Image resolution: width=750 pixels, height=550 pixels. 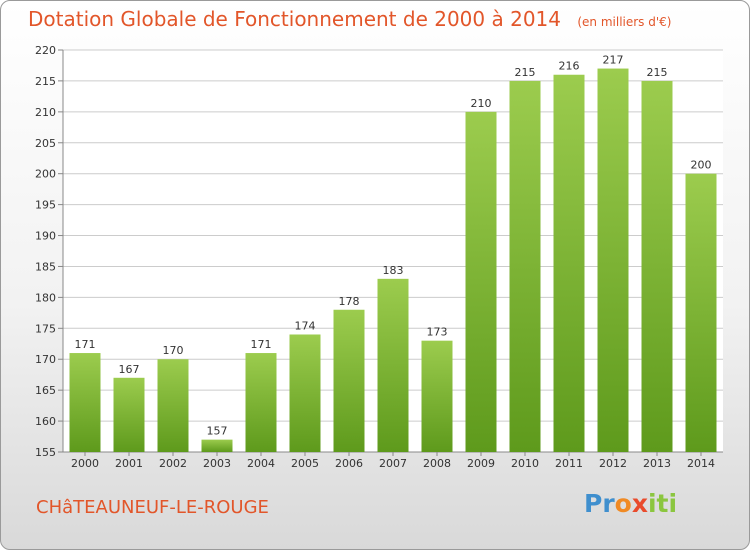 I want to click on data-label-2013: 215, so click(x=657, y=72).